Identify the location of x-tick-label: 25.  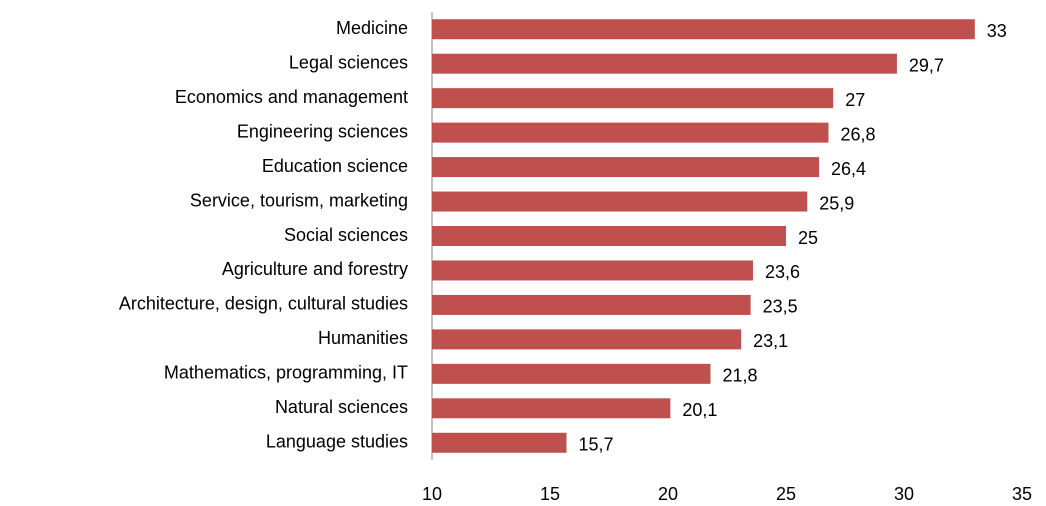
(786, 494).